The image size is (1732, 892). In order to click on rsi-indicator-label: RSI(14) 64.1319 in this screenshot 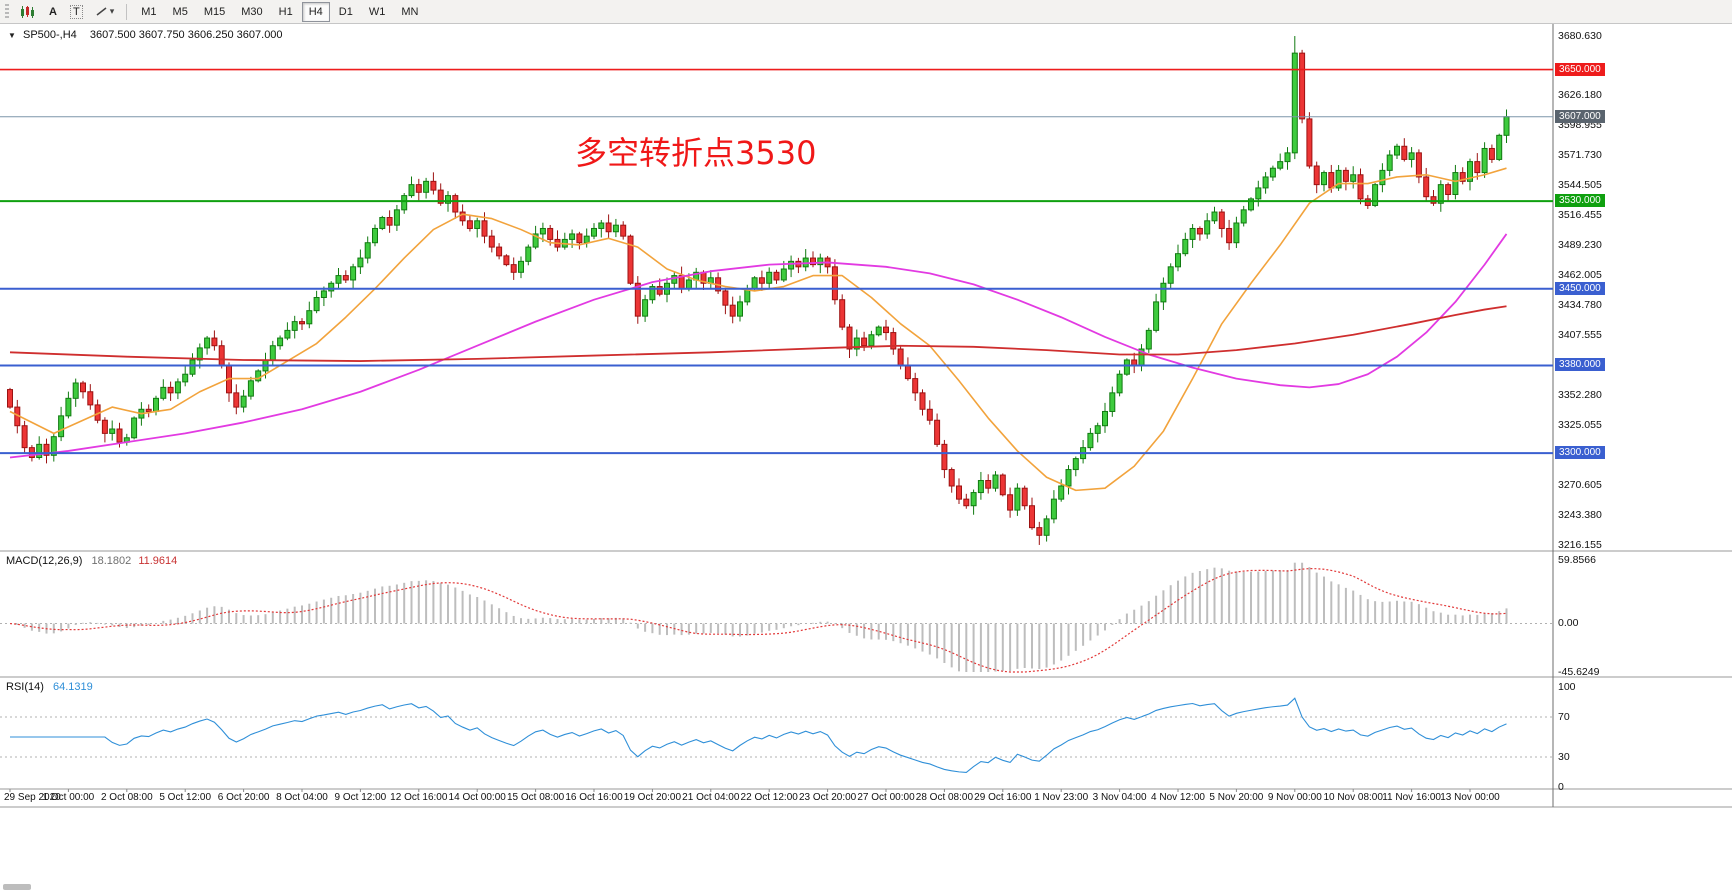, I will do `click(49, 687)`.